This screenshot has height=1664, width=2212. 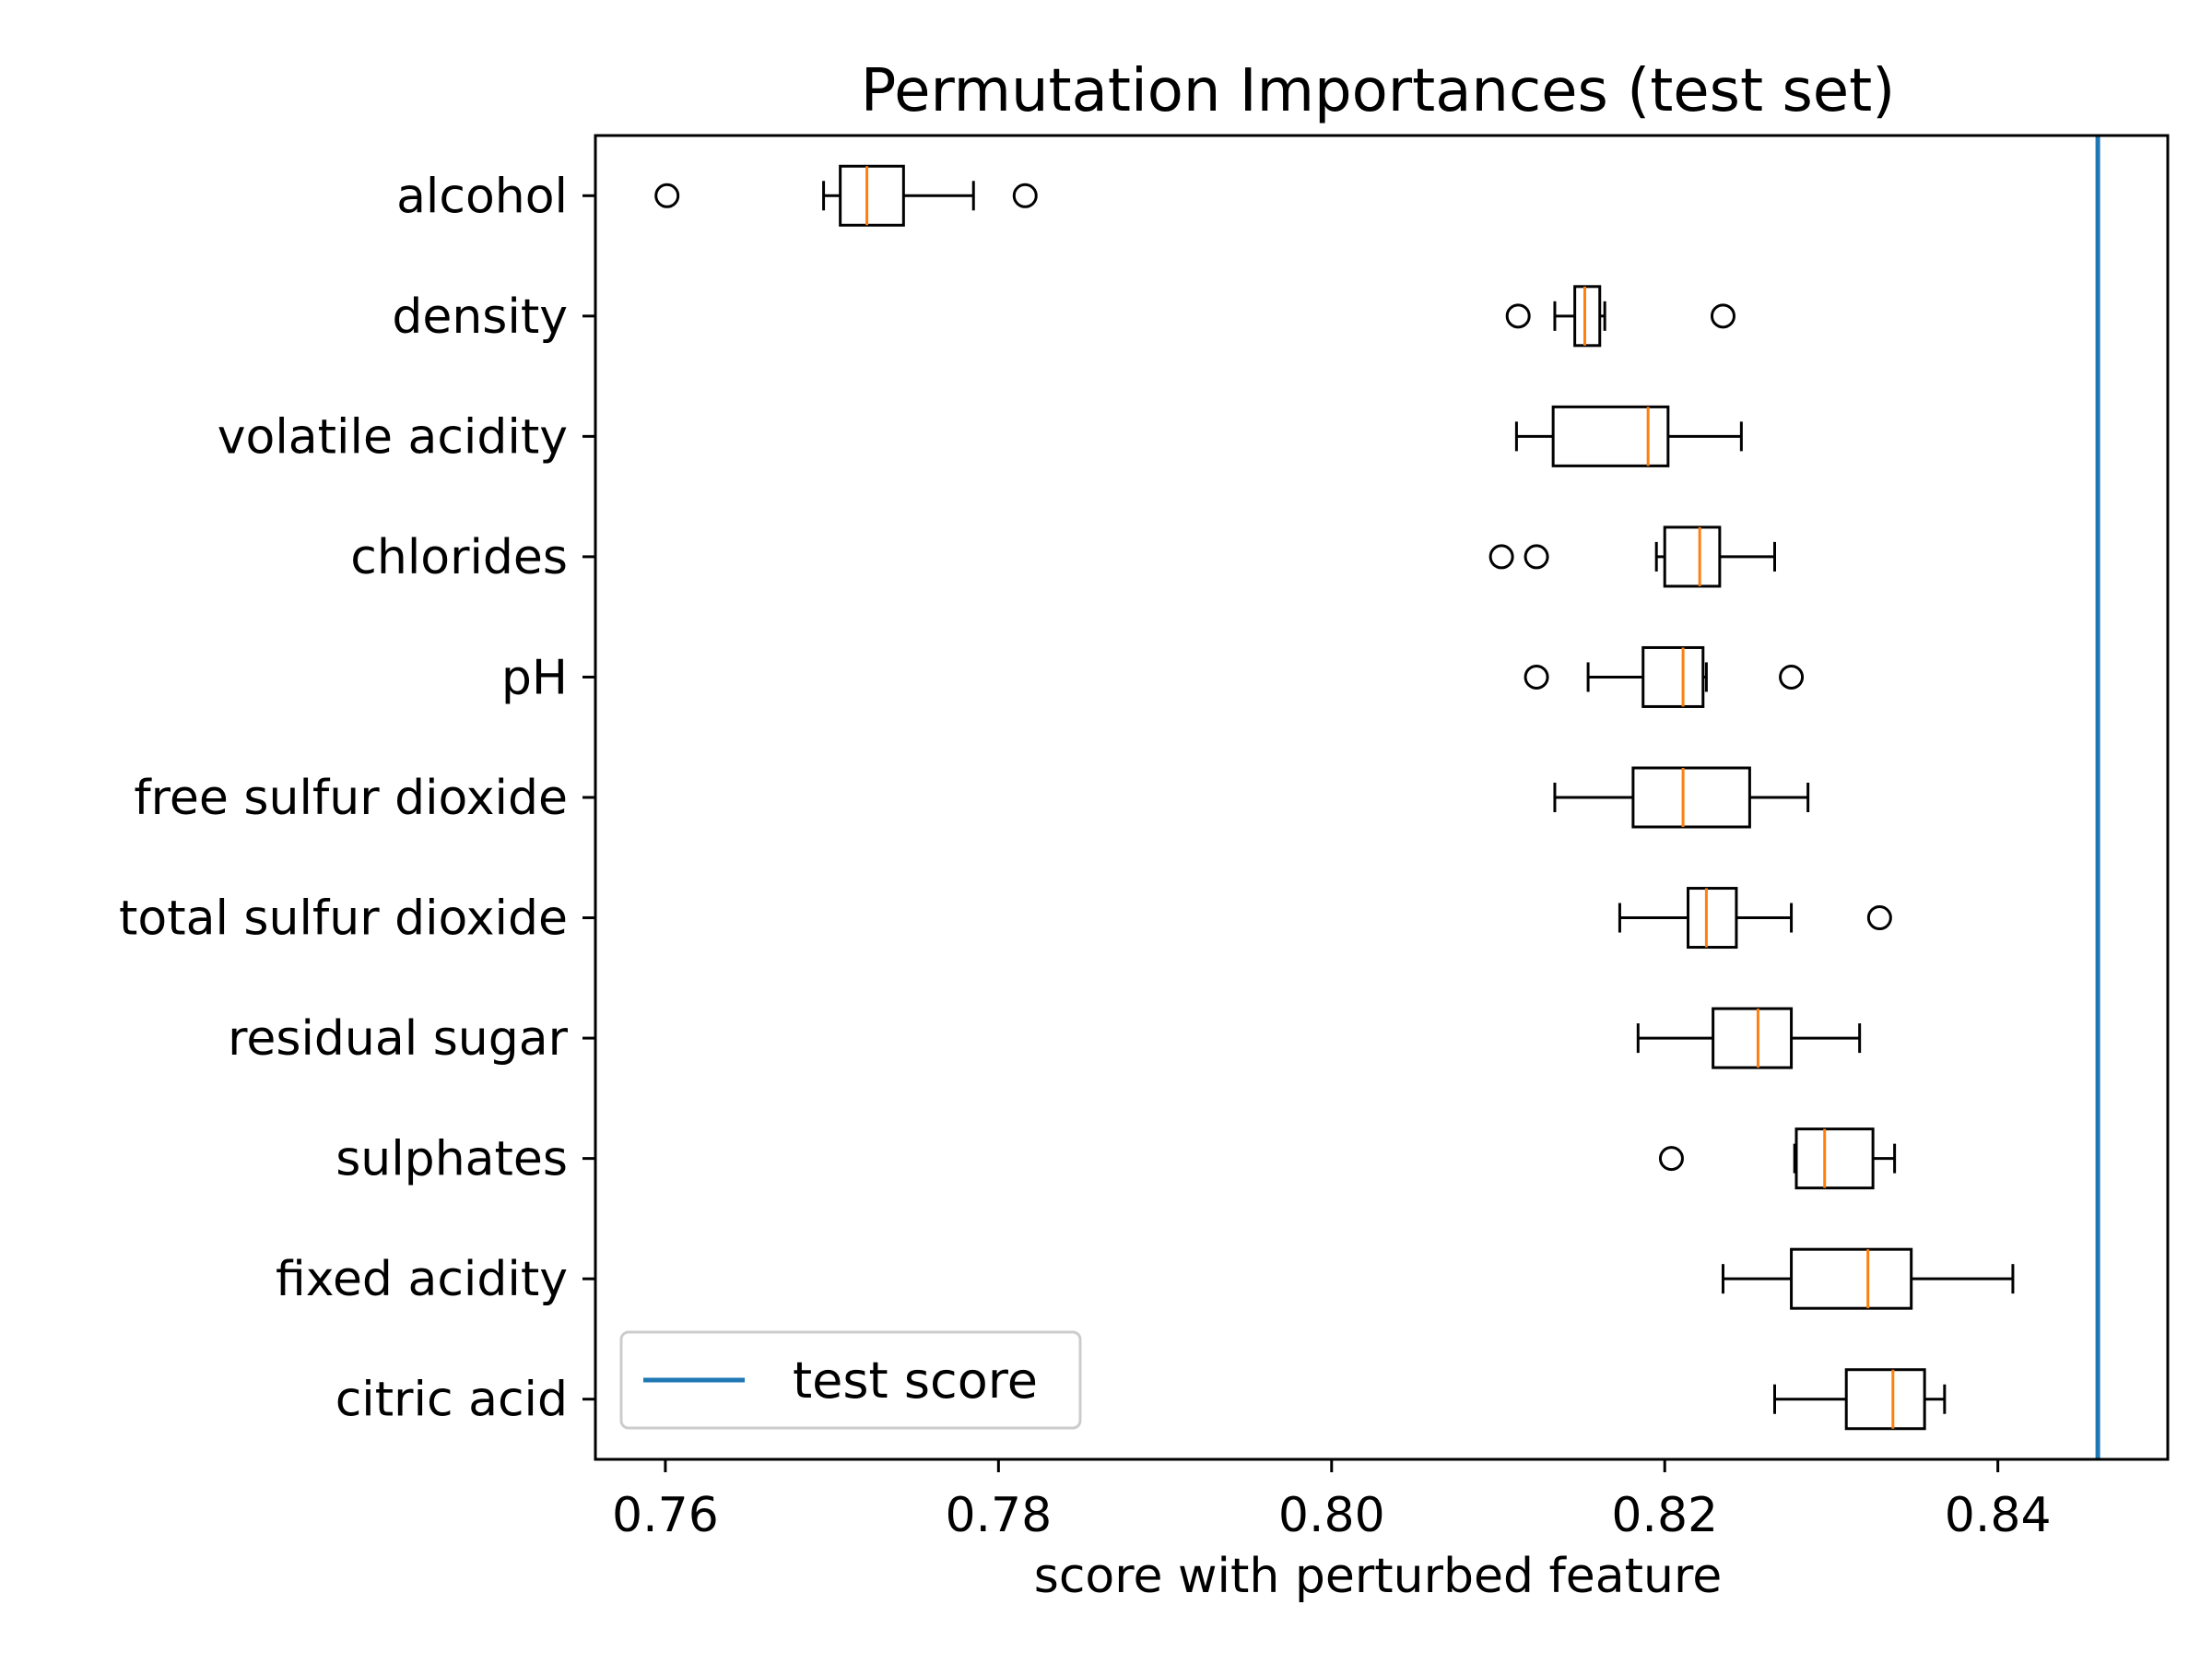 I want to click on box-citric-acid, so click(x=1860, y=1399).